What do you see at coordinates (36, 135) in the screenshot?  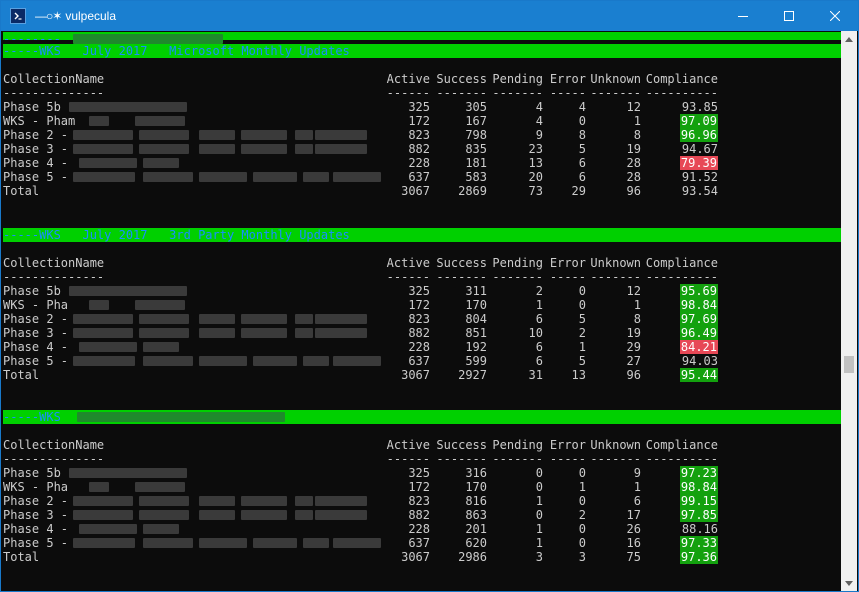 I see `collection-name: Phase 2 -` at bounding box center [36, 135].